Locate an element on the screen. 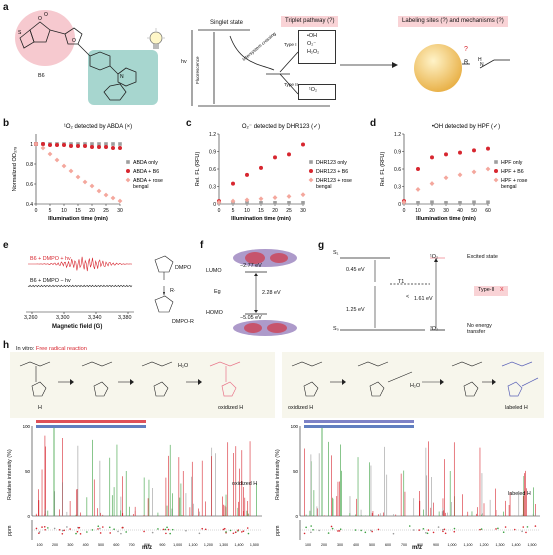 The image size is (553, 555). ms-x-tick: 700 is located at coordinates (404, 545).